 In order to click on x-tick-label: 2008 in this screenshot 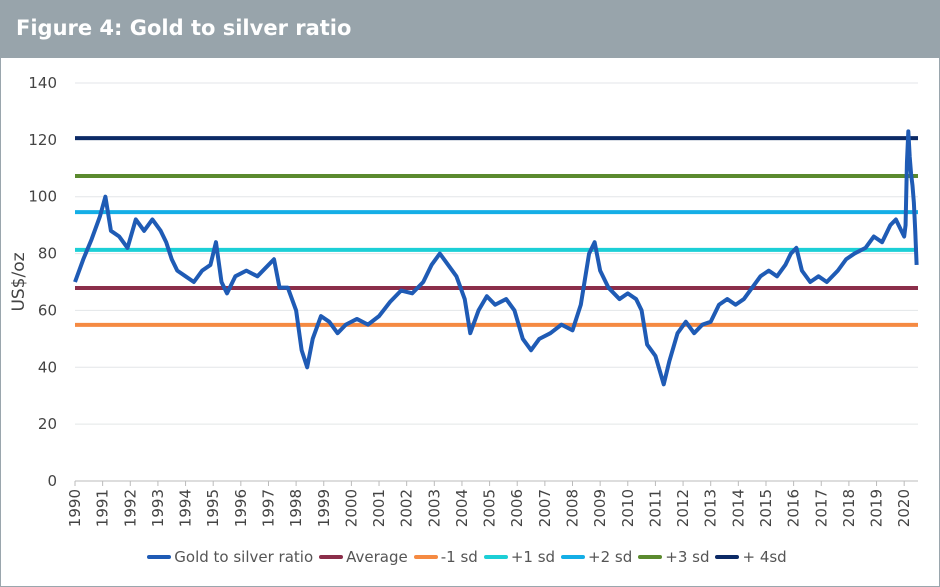, I will do `click(573, 508)`.